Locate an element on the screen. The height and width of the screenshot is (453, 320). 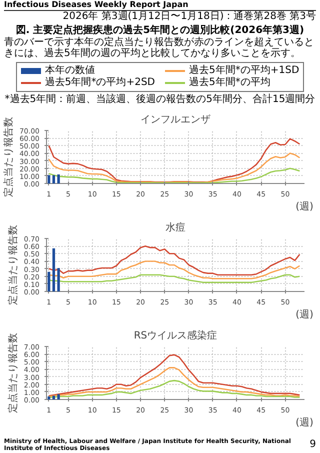
text: 青のバーで示す本年の定点当たり報告数が赤のラインを超えているときには、過去5年間の週の平均と比較してかなり多いことを示す。 is located at coordinates (159, 48).